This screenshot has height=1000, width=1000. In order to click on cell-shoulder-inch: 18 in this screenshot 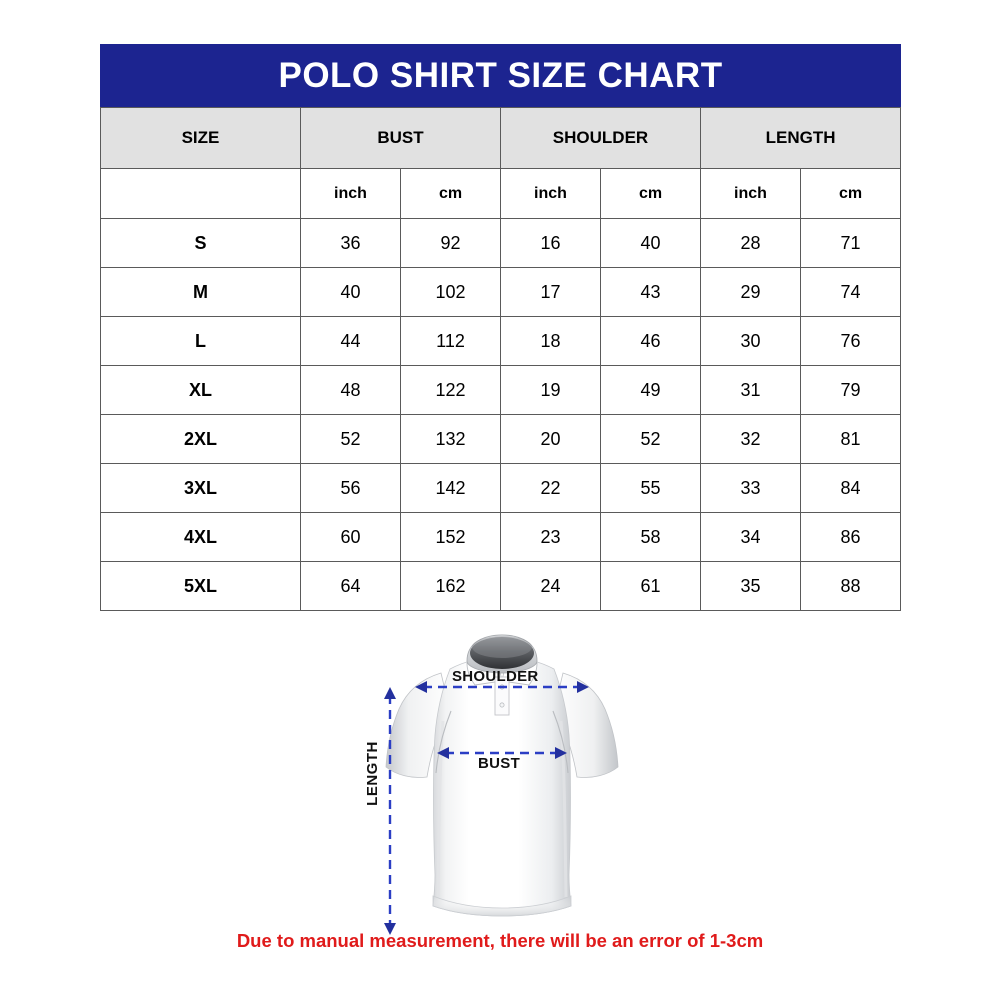, I will do `click(550, 341)`.